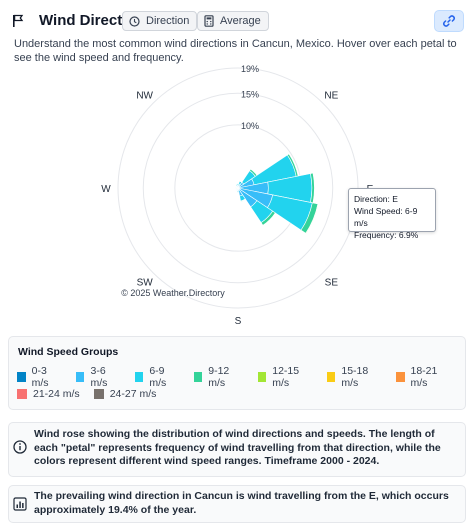 Image resolution: width=474 pixels, height=527 pixels. What do you see at coordinates (332, 282) in the screenshot?
I see `direction-label-se: SE` at bounding box center [332, 282].